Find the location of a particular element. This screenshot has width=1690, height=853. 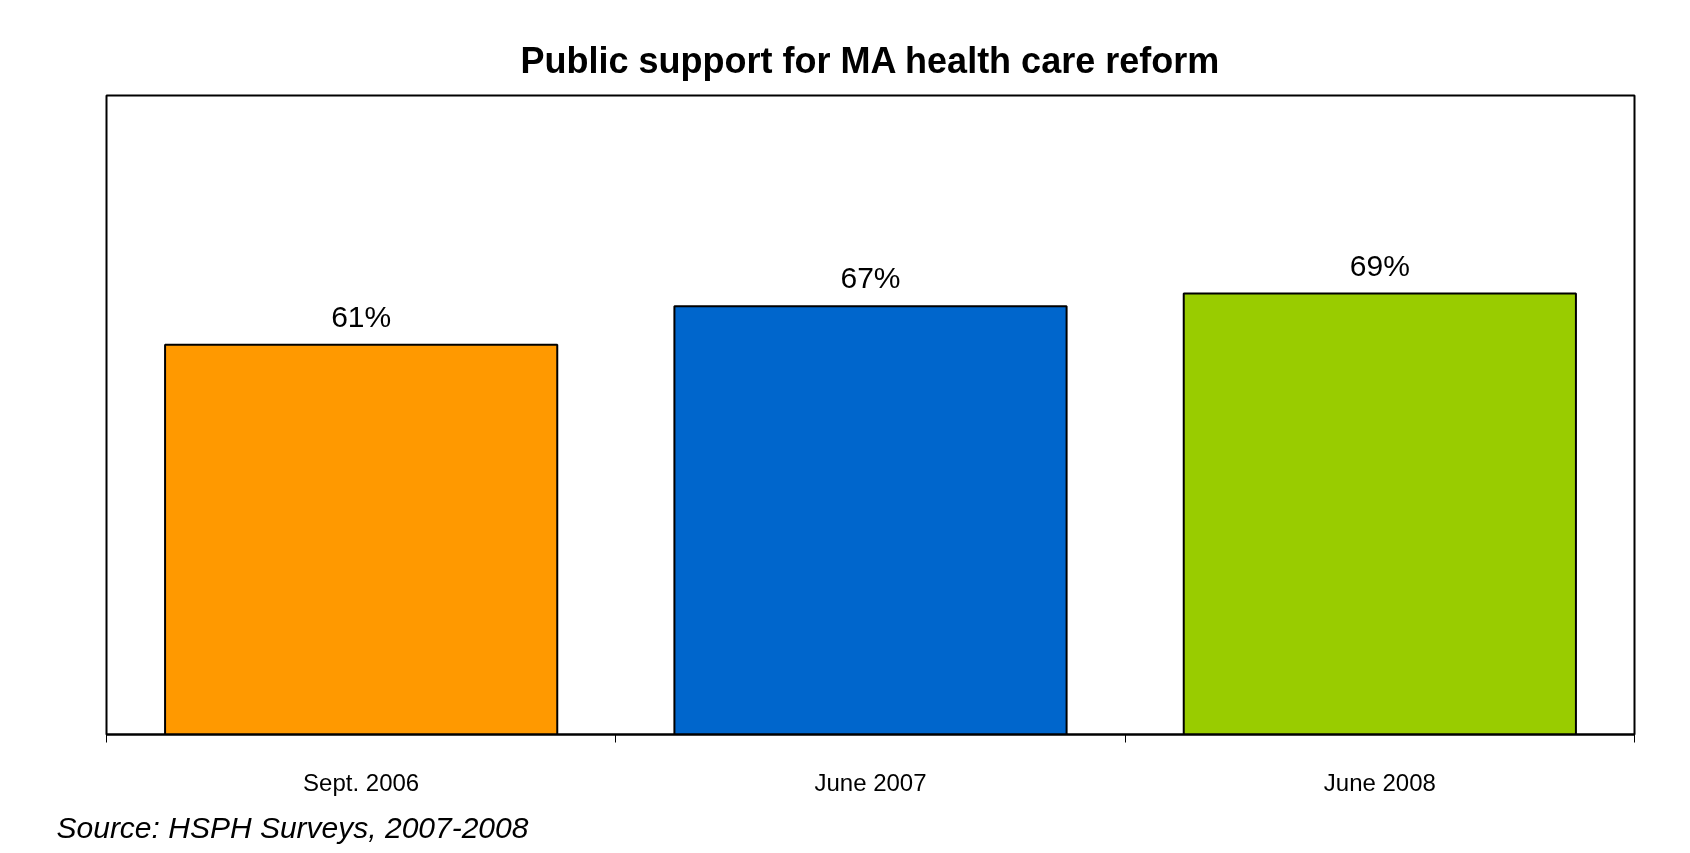

source-note: Source: HSPH Surveys, 2007-2008 is located at coordinates (292, 827).